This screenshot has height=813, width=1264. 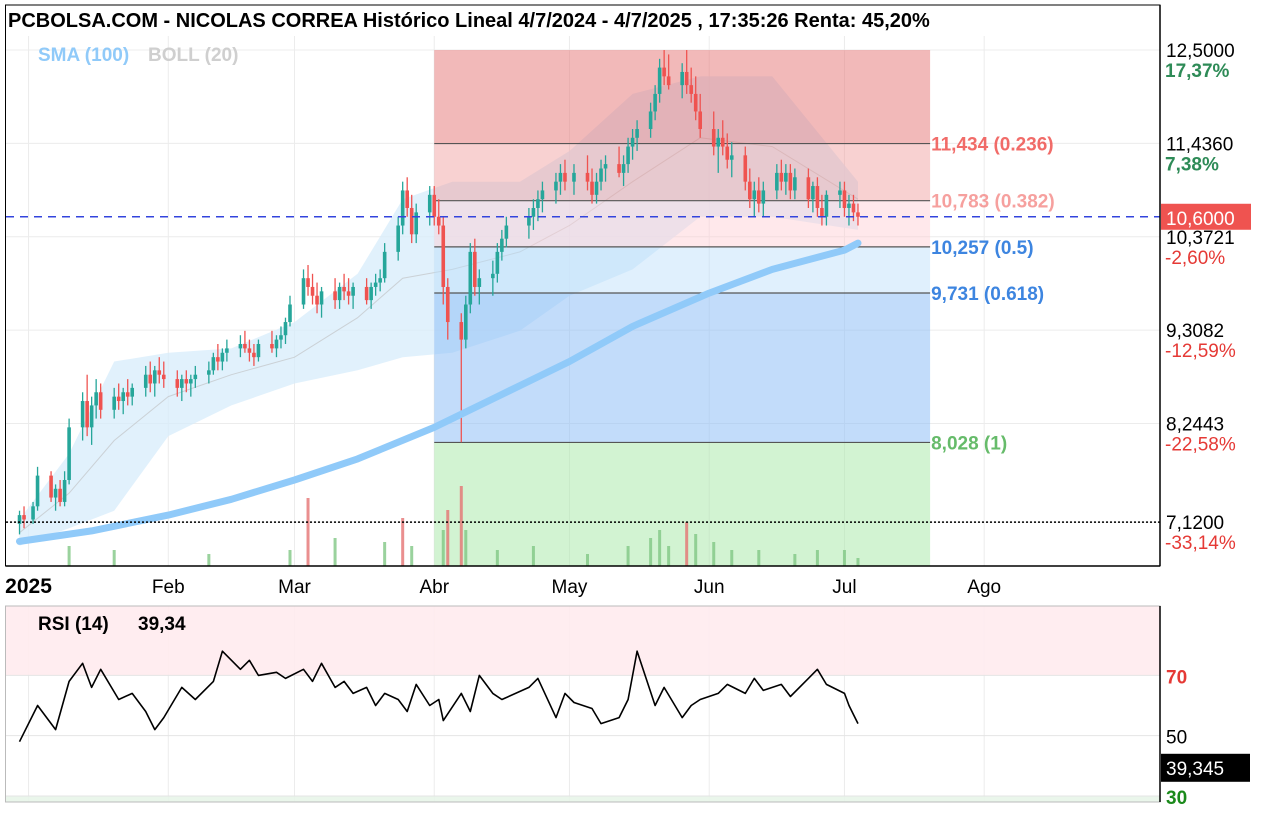 I want to click on x-tick-label: Jul, so click(x=844, y=587).